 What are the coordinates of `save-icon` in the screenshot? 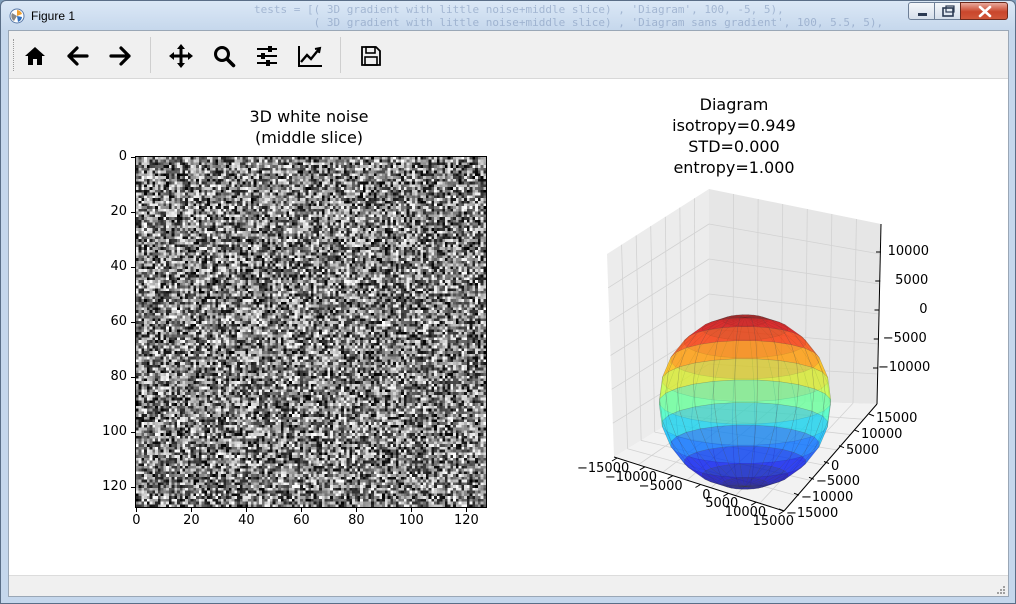 It's located at (371, 56).